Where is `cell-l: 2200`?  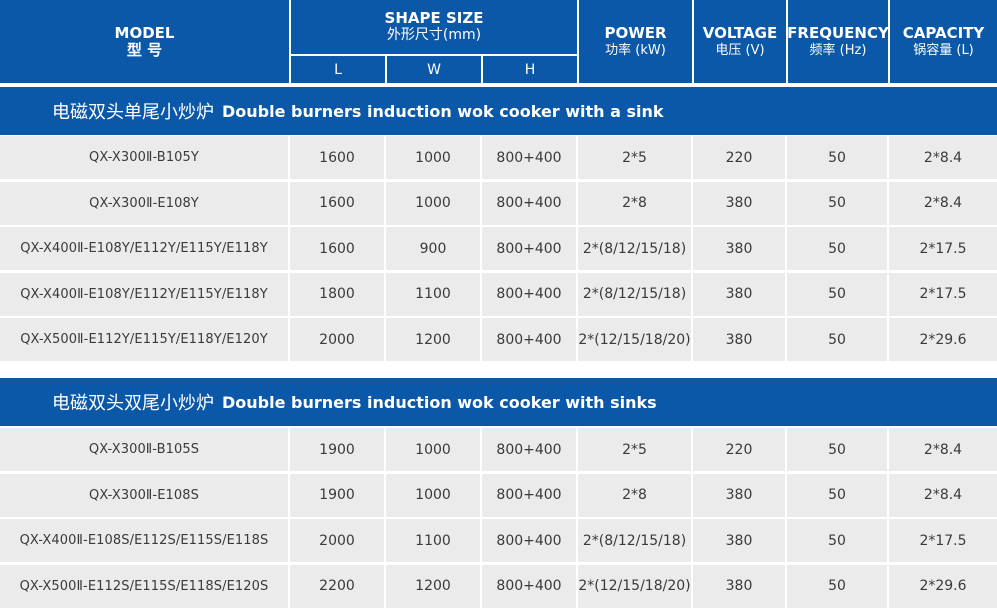 cell-l: 2200 is located at coordinates (337, 586).